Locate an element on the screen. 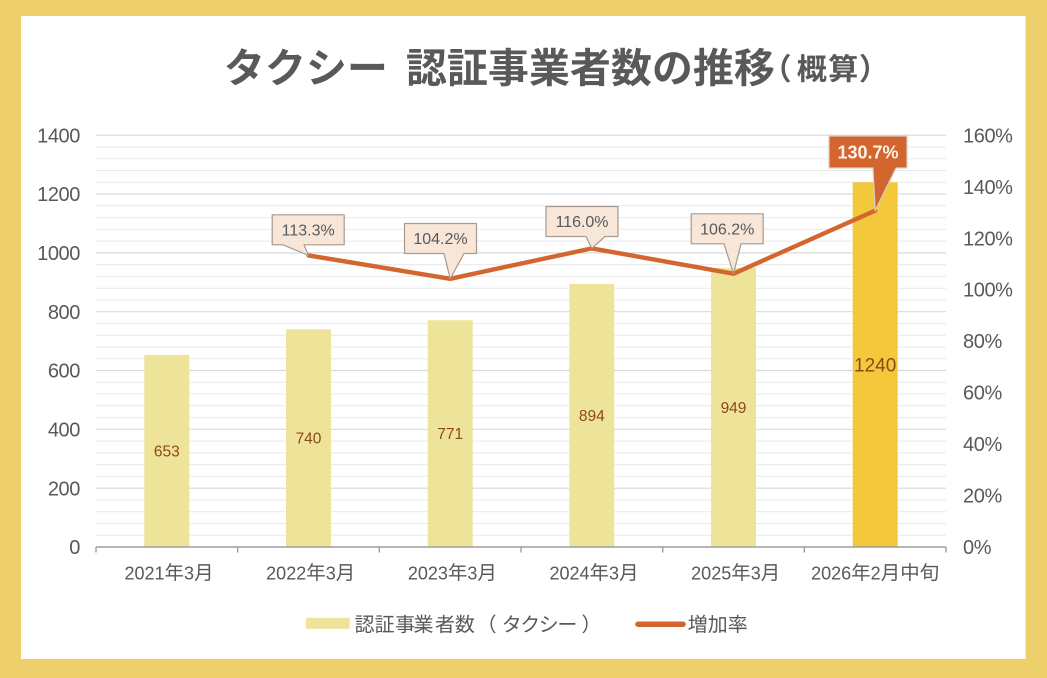 This screenshot has height=678, width=1047. svg-text: 1400 is located at coordinates (58, 136).